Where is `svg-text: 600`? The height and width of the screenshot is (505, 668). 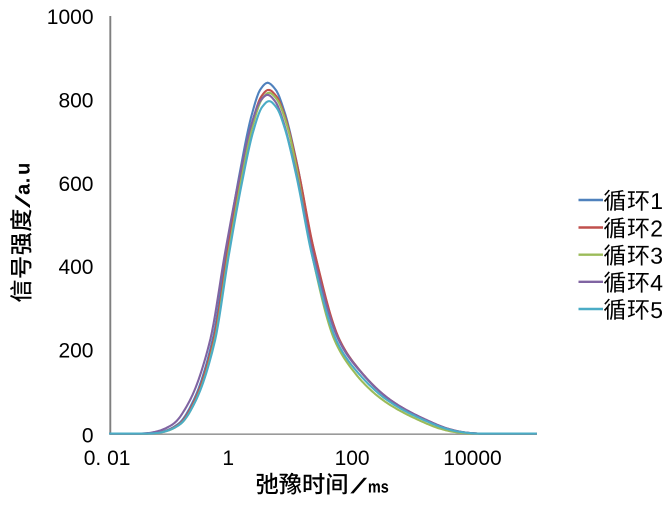
svg-text: 600 is located at coordinates (75, 184).